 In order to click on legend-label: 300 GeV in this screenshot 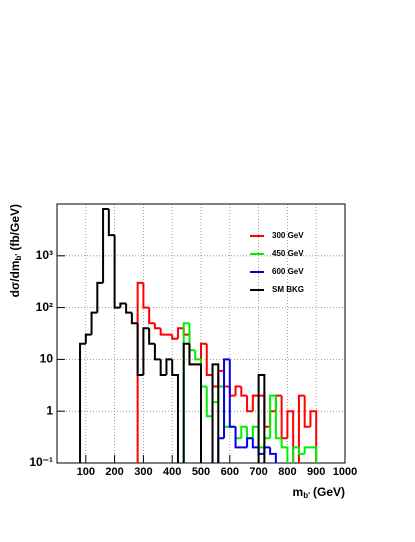, I will do `click(288, 235)`.